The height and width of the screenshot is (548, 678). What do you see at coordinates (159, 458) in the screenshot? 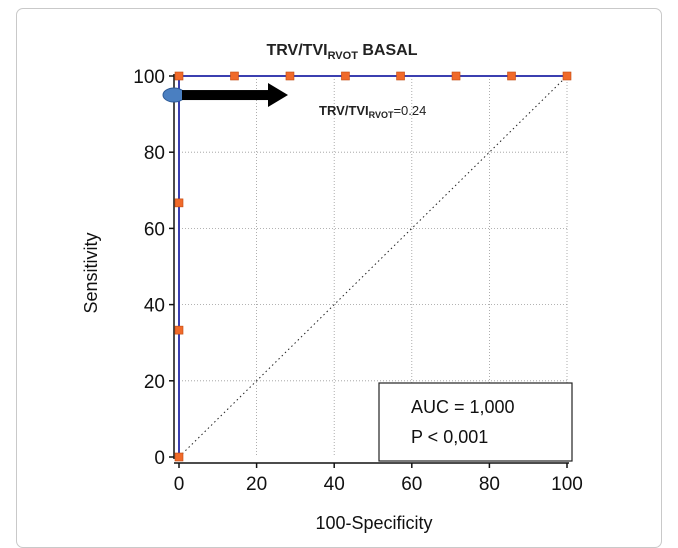
I see `y-tick-label: 0` at bounding box center [159, 458].